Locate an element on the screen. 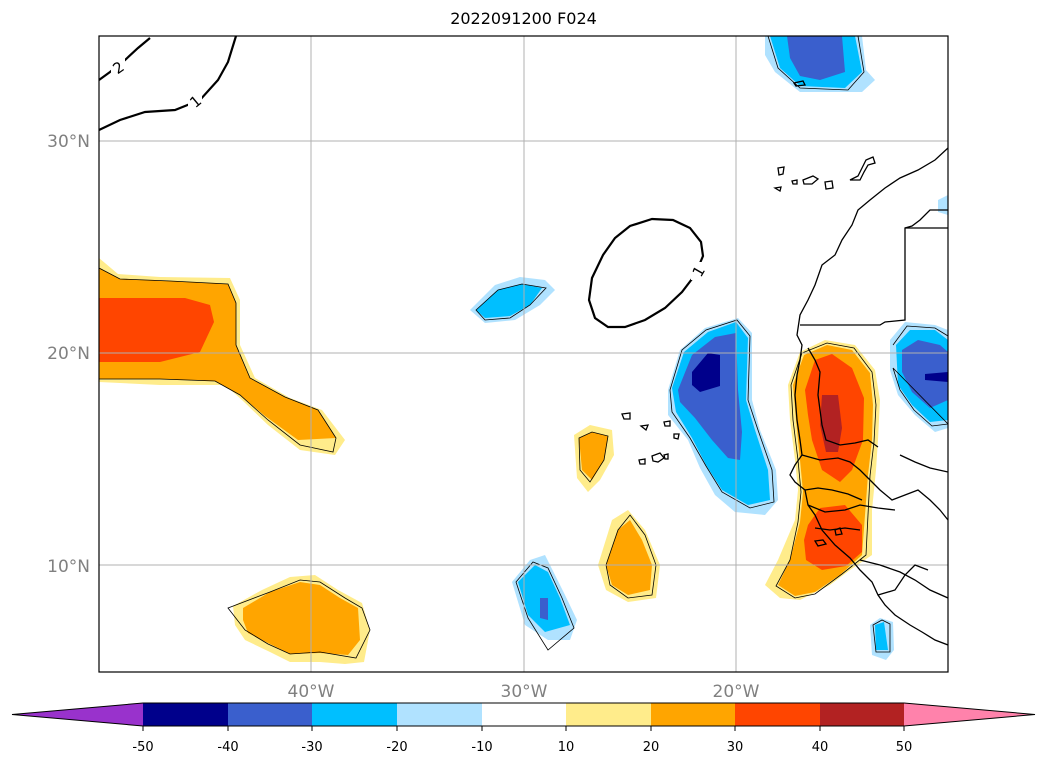 The image size is (1047, 765). lon-label-40w: 40°W is located at coordinates (311, 692).